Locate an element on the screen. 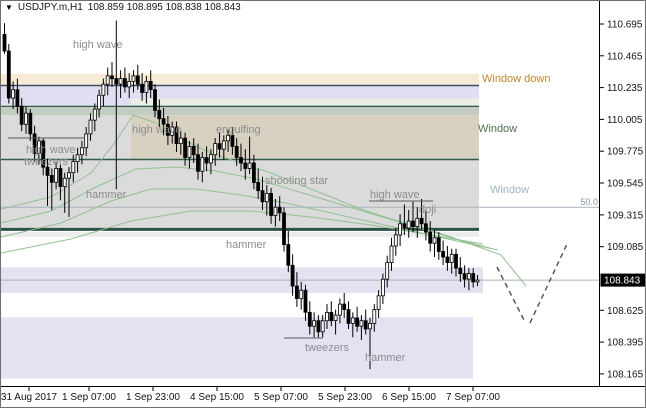  pattern-annotation: Window is located at coordinates (497, 129).